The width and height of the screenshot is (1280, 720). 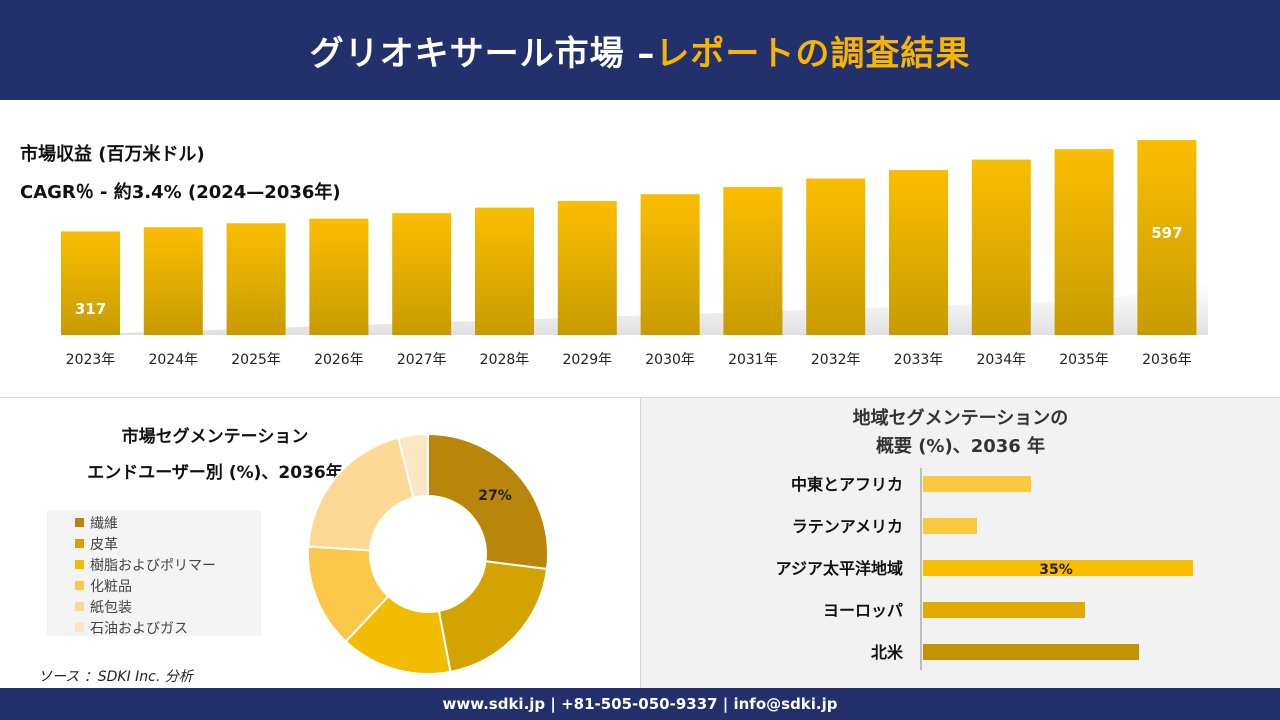 I want to click on revenue-data-label: 317, so click(x=90, y=309).